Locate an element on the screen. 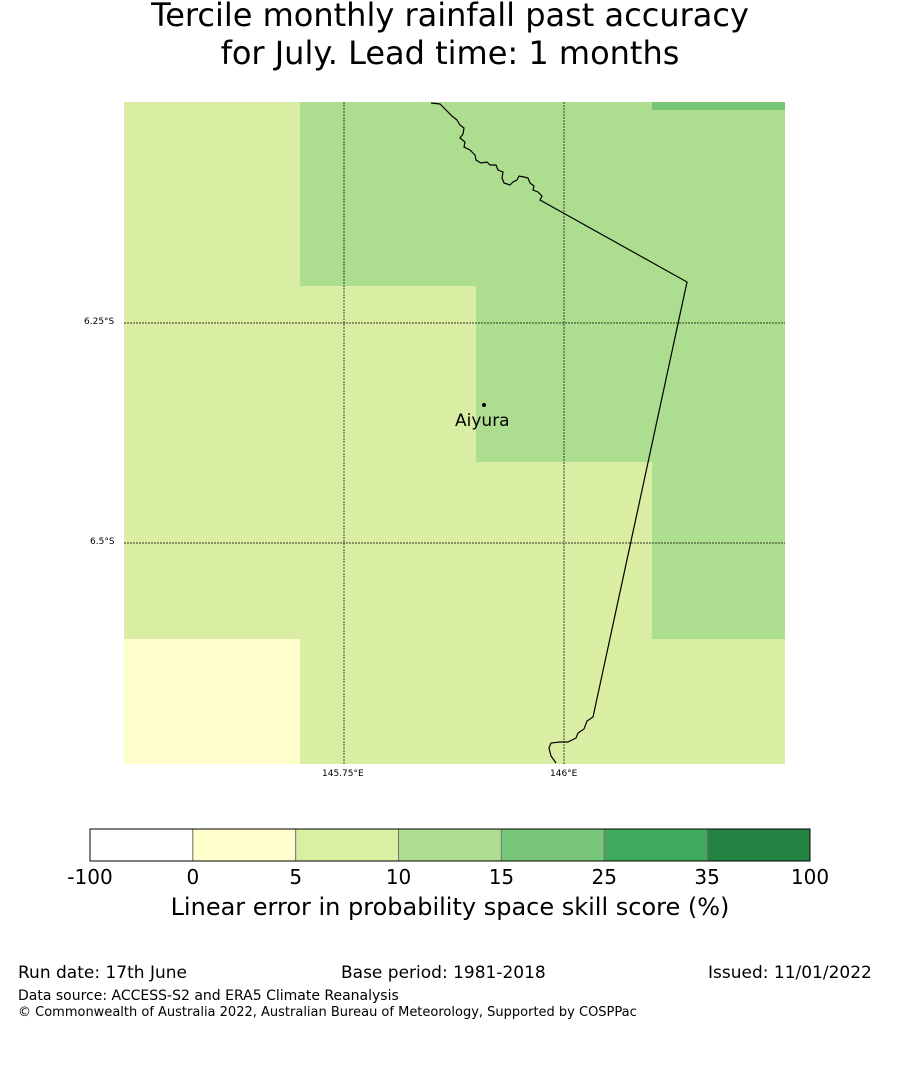 This screenshot has height=1065, width=900. lat-label: 6.25°S is located at coordinates (99, 322).